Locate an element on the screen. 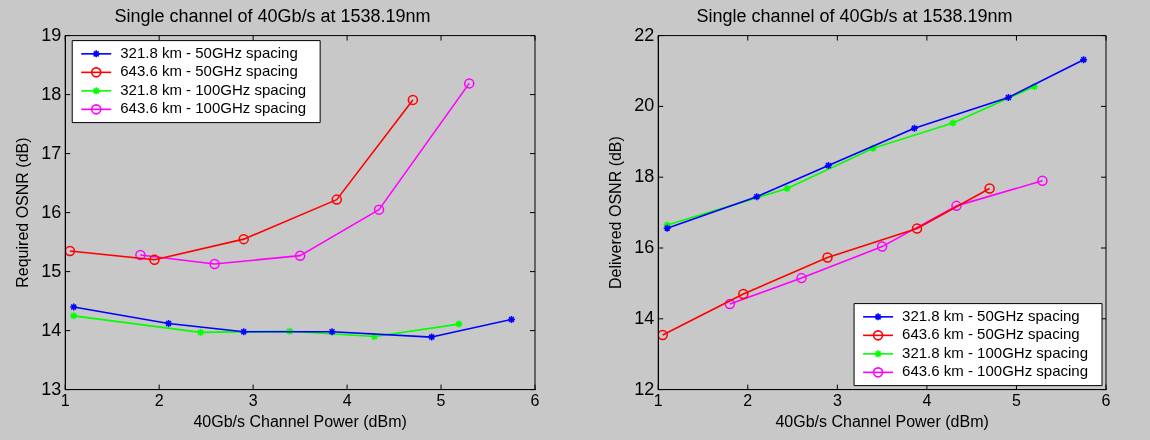 The height and width of the screenshot is (440, 1150). y-tick-label: 22 is located at coordinates (644, 34).